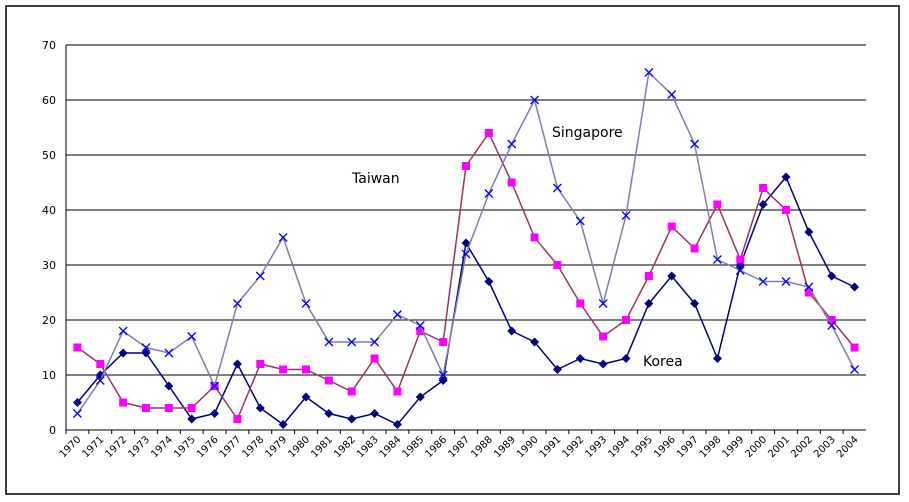 This screenshot has height=502, width=909. Describe the element at coordinates (49, 45) in the screenshot. I see `y-tick-label: 70` at that location.